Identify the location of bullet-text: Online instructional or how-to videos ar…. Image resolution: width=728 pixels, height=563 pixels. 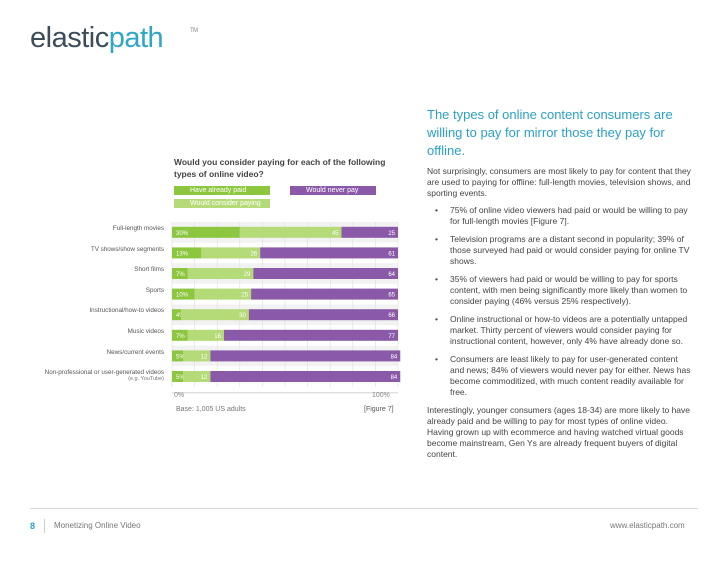
(569, 330).